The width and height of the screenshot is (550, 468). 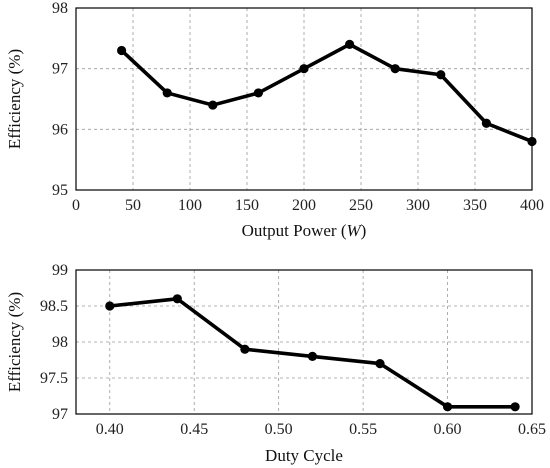 I want to click on y-tick-labels: 95 96 97 98, so click(x=60, y=99).